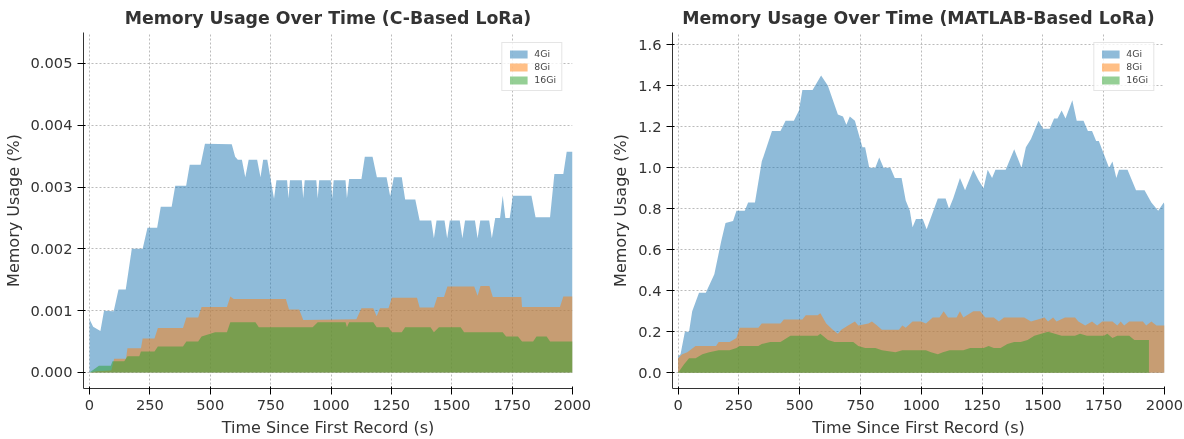 Image resolution: width=1184 pixels, height=439 pixels. I want to click on chart-title: Memory Usage Over Time (MATLAB-Based LoRa), so click(918, 17).